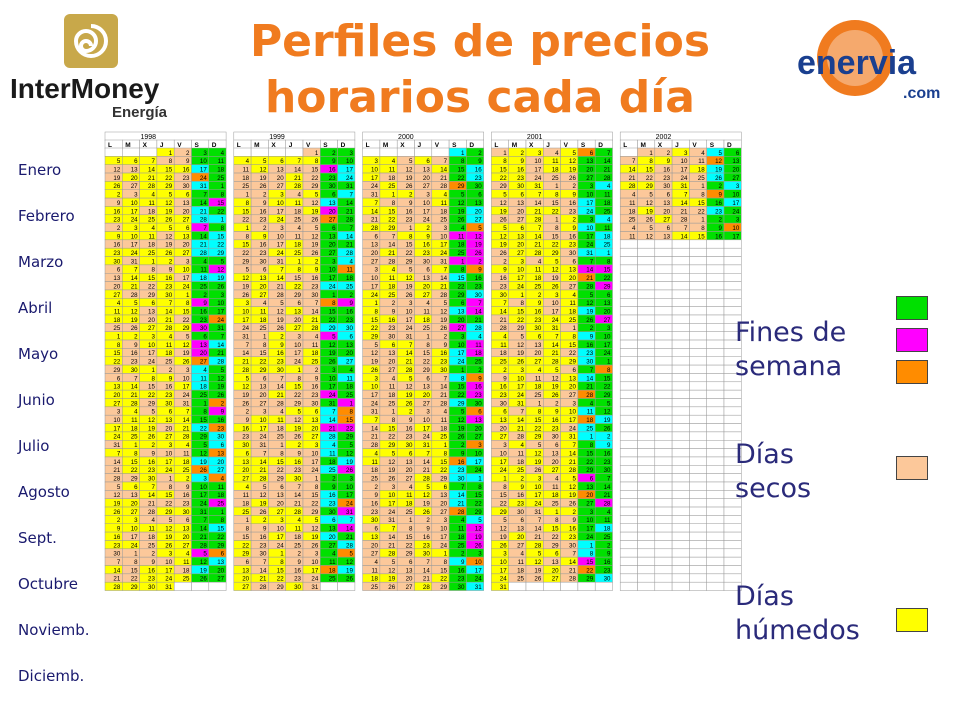 The image size is (960, 720). Describe the element at coordinates (651, 195) in the screenshot. I see `day-number: 5` at that location.